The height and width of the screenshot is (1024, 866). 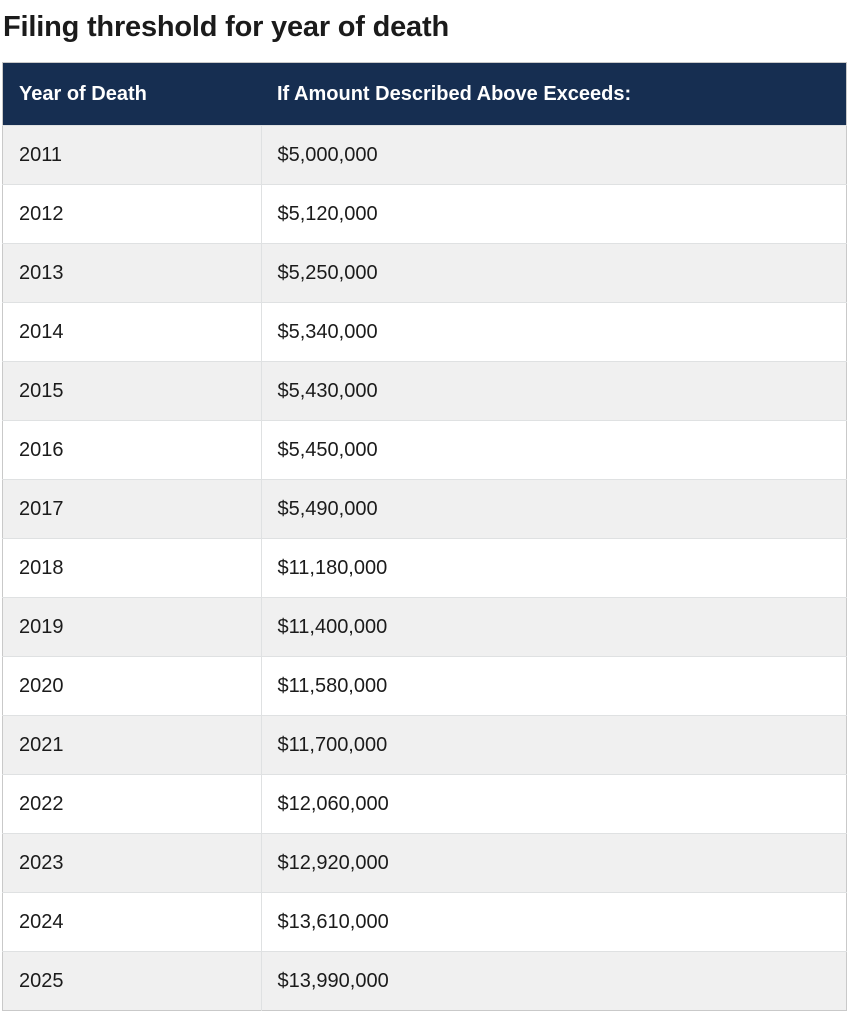 I want to click on amount-cell: $13,990,000, so click(x=554, y=981).